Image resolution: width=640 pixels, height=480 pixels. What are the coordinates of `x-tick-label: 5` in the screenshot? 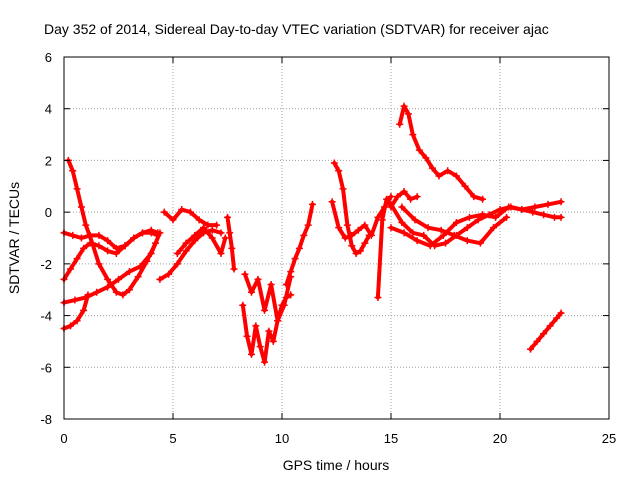 It's located at (172, 438).